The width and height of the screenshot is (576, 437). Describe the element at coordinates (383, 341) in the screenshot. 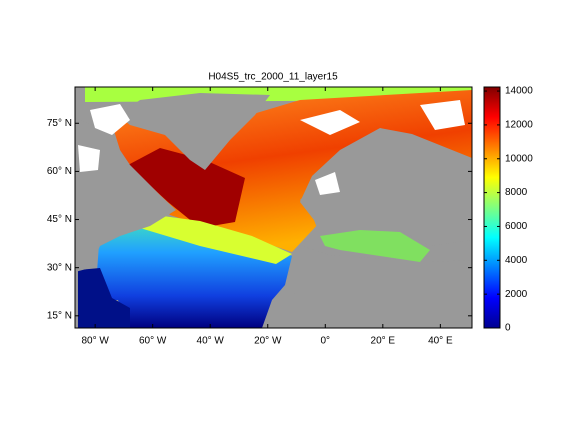

I see `x-tick-label: 20° E` at that location.